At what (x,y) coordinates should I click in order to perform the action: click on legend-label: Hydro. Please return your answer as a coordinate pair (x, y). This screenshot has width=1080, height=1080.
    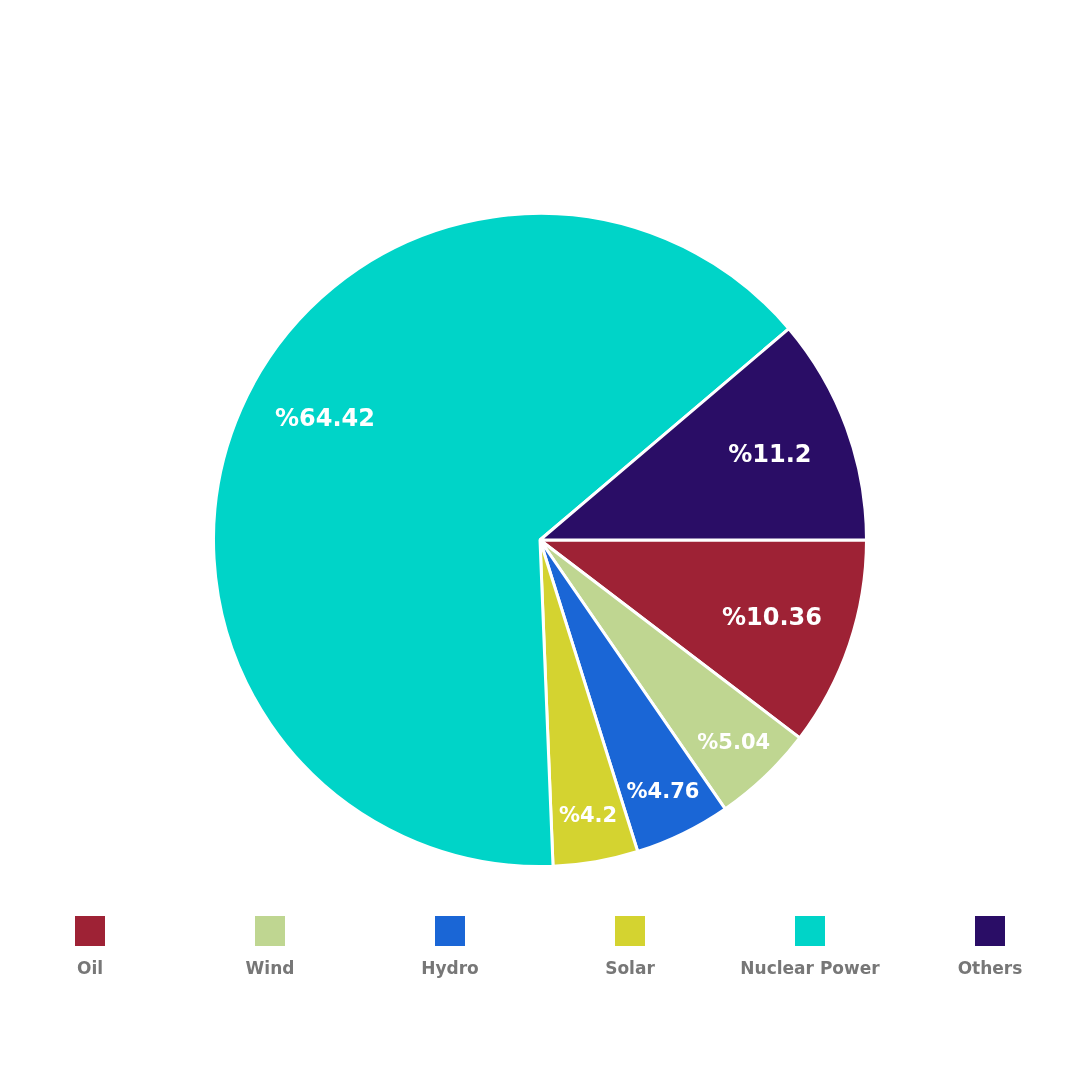
    Looking at the image, I should click on (450, 968).